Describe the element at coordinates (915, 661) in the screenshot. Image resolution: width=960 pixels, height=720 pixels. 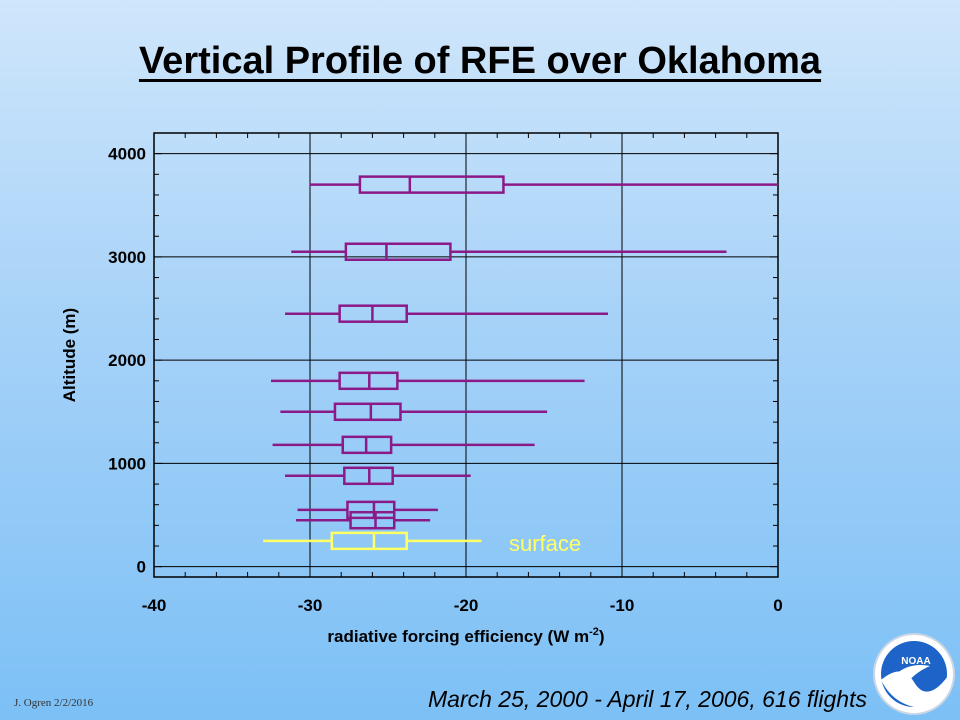
I see `noaa-logo-text: NOAA` at that location.